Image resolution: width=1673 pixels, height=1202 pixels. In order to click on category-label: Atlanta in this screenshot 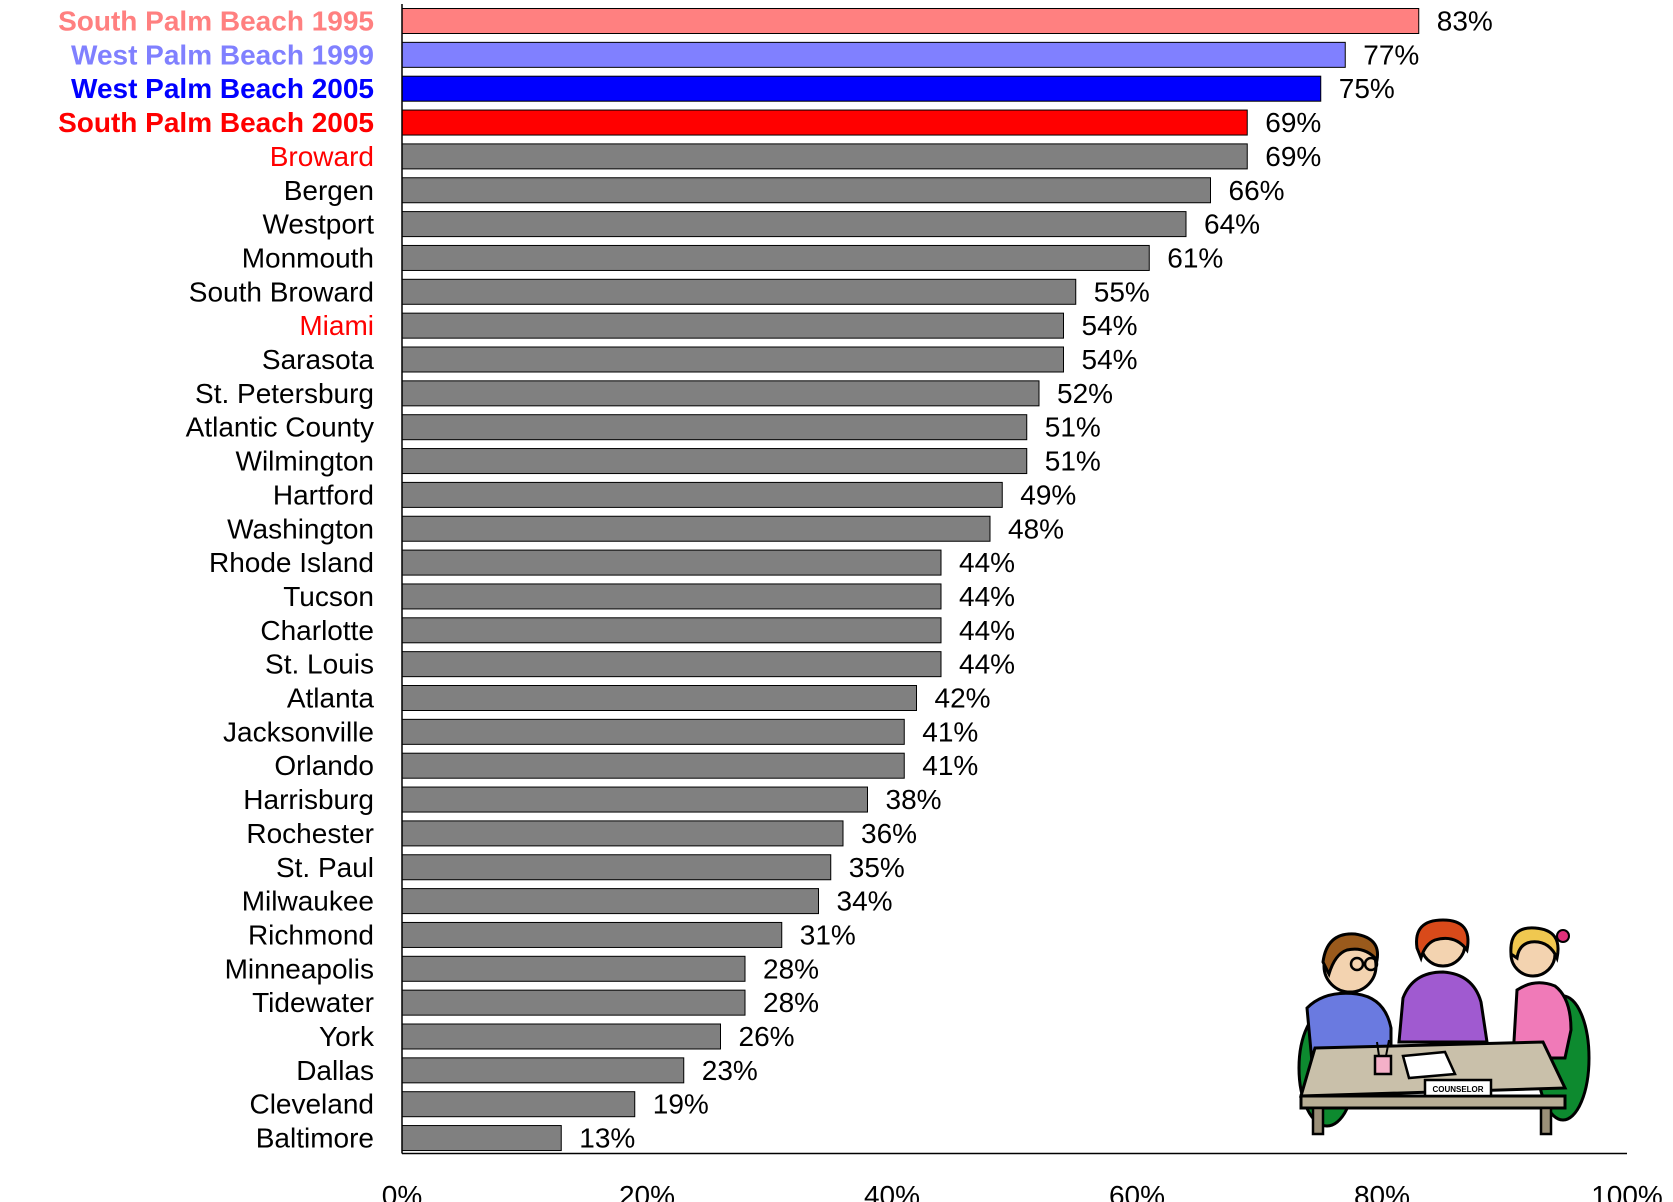, I will do `click(331, 698)`.